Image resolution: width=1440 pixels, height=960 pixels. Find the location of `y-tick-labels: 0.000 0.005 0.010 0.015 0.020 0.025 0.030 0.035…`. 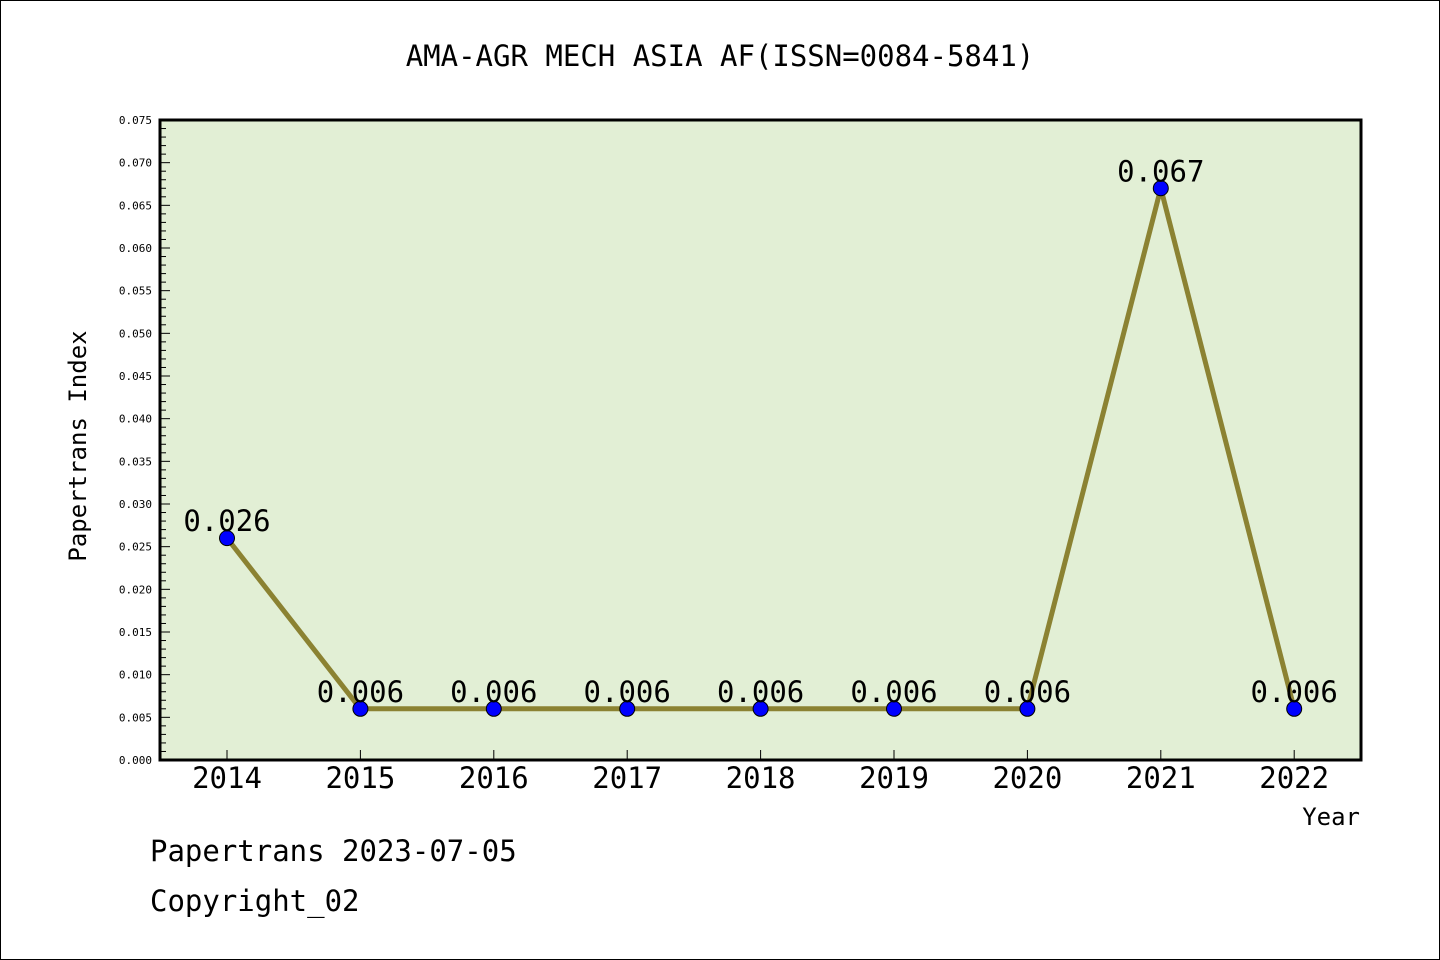

y-tick-labels: 0.000 0.005 0.010 0.015 0.020 0.025 0.030 0.035… is located at coordinates (135, 440).